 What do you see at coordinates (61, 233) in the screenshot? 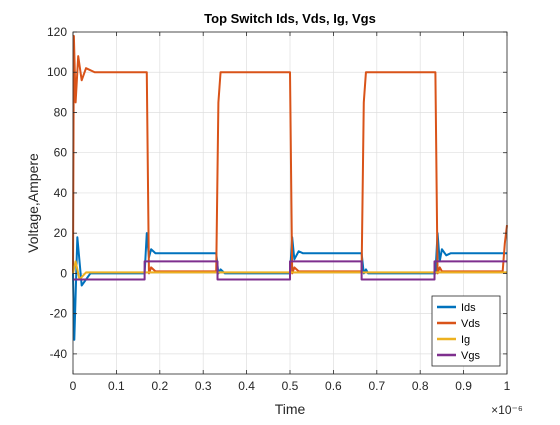
I see `y-tick-label: 20` at bounding box center [61, 233].